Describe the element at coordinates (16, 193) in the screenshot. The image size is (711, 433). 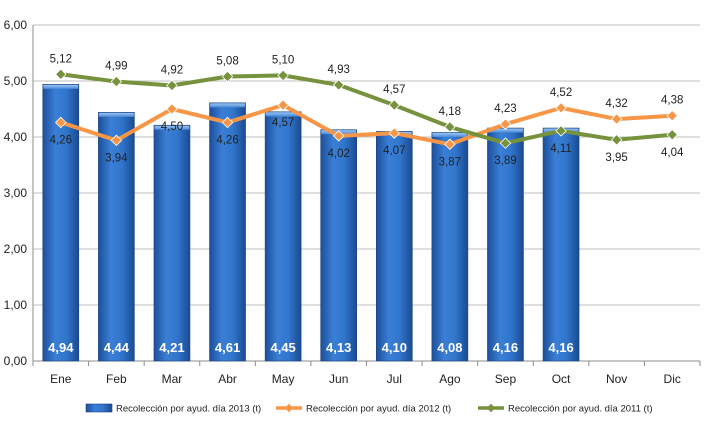
I see `y-tick-label: 3,00` at that location.